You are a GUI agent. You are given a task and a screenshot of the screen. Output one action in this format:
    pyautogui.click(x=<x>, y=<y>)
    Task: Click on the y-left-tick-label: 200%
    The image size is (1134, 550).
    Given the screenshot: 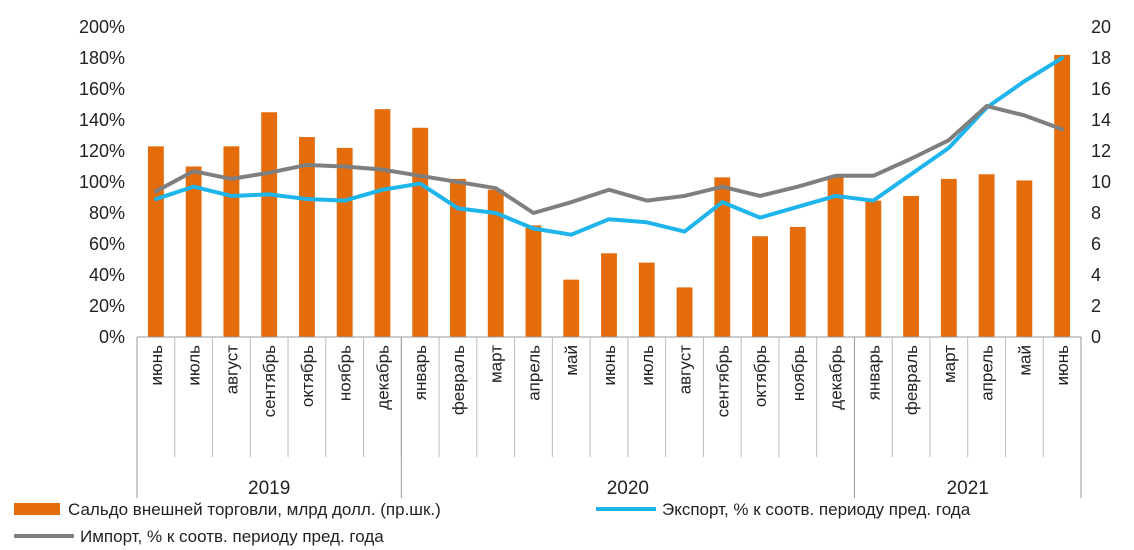 What is the action you would take?
    pyautogui.click(x=102, y=27)
    